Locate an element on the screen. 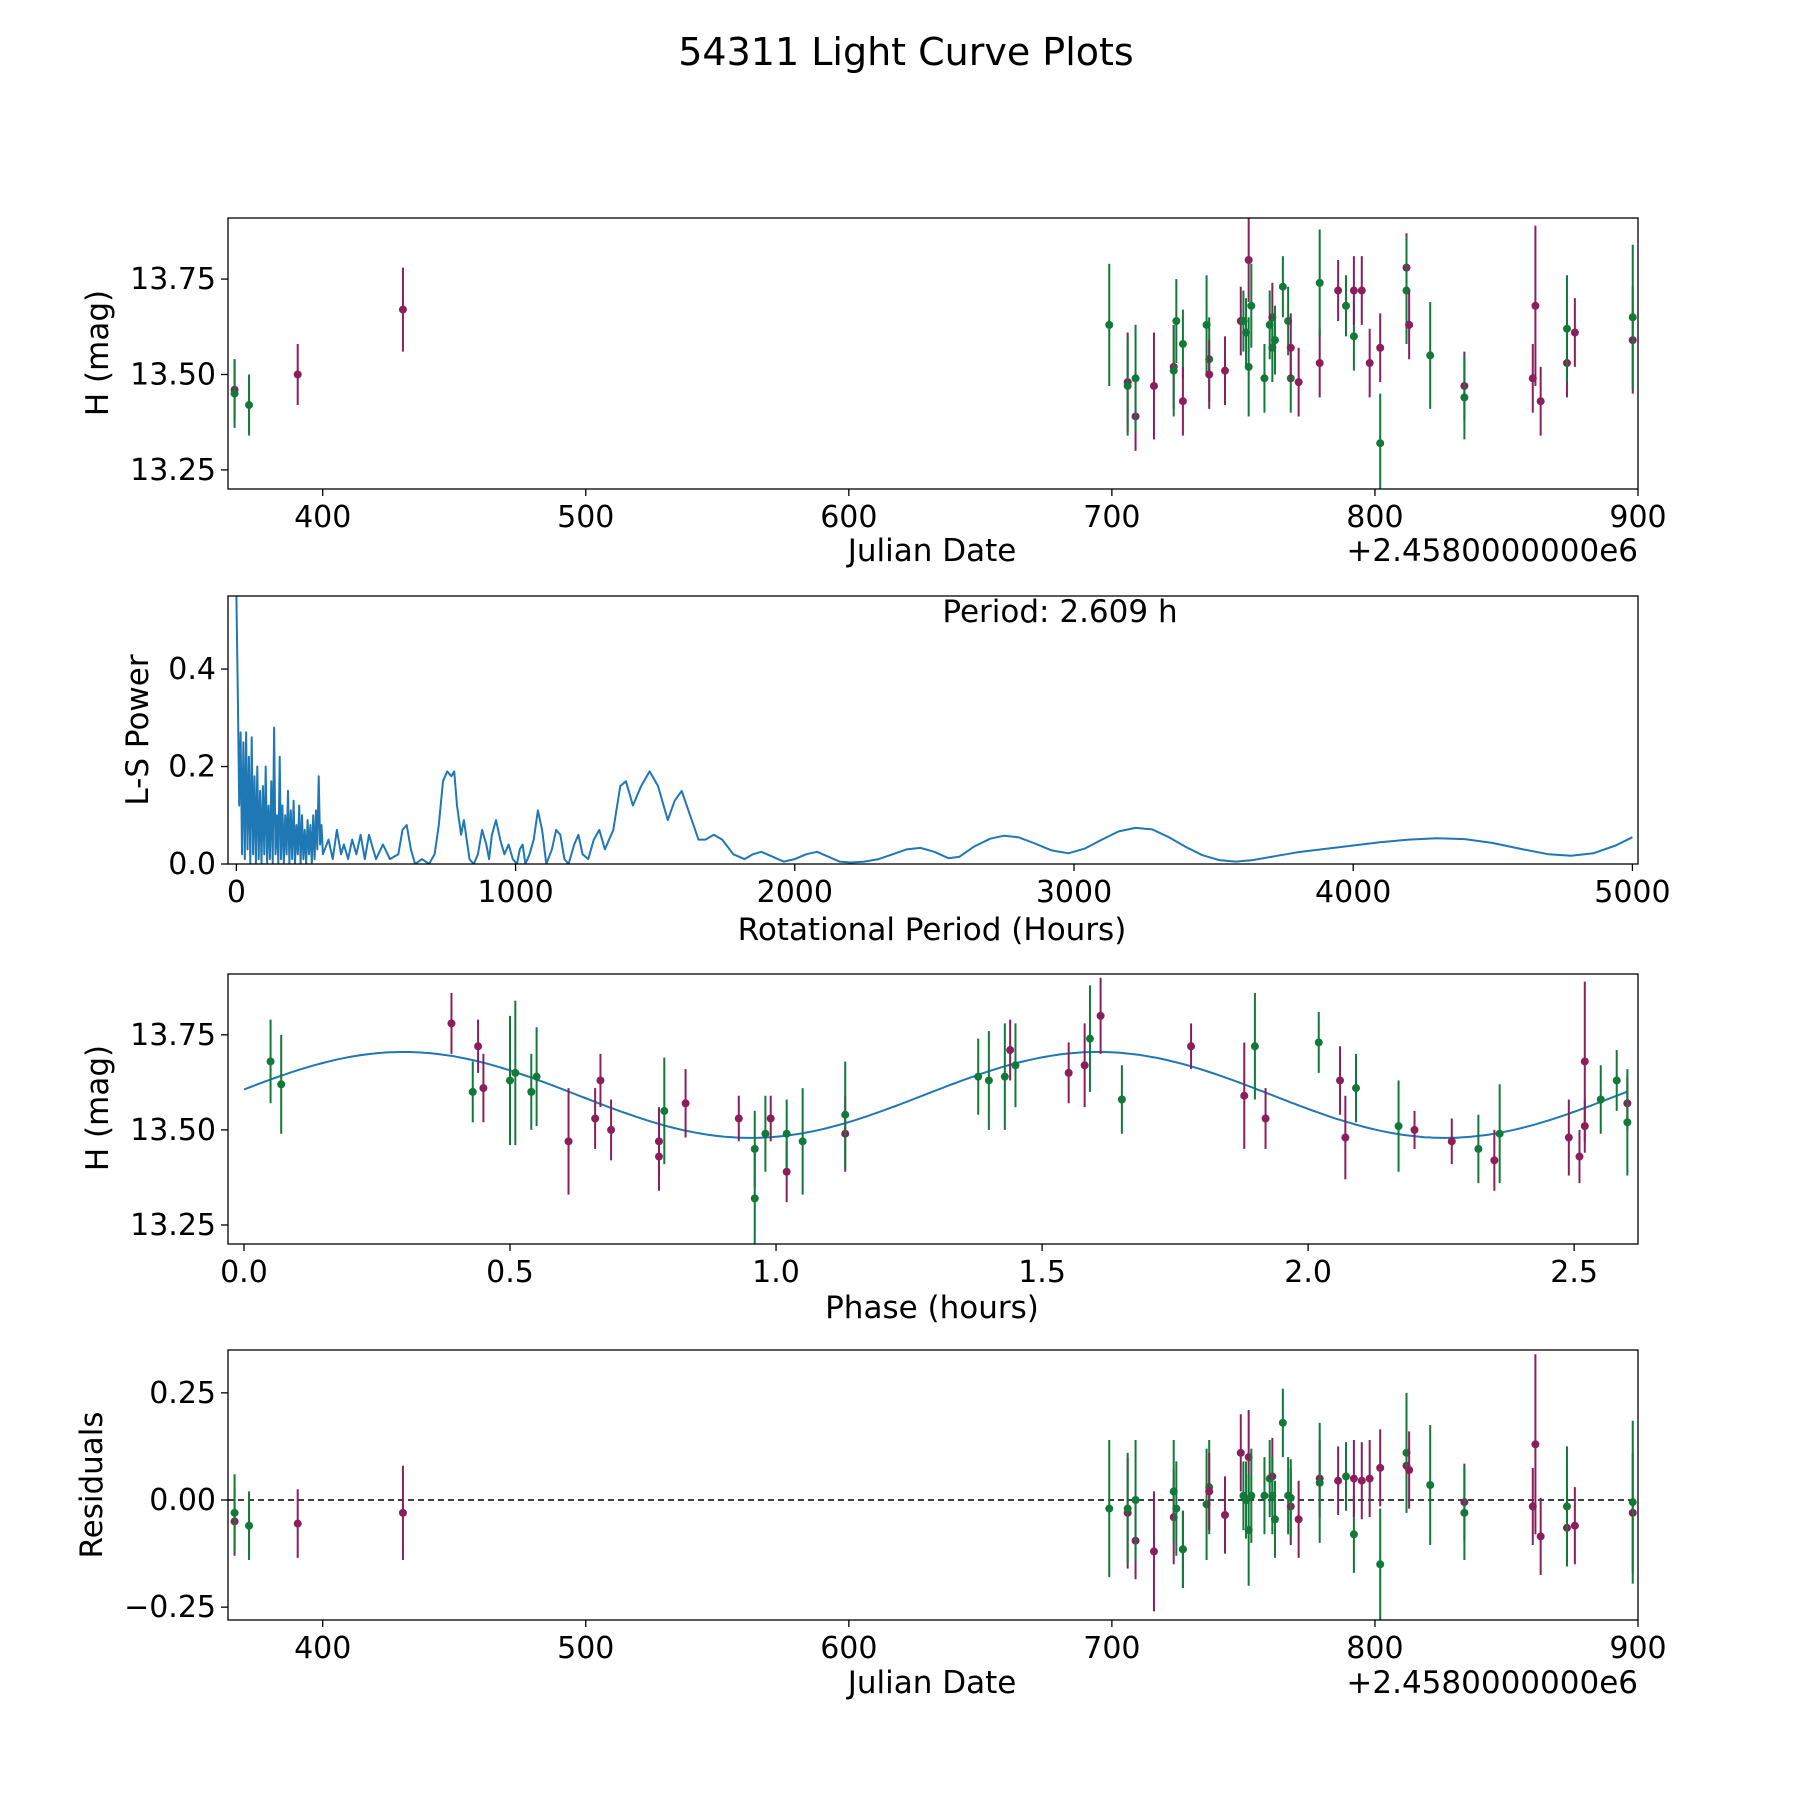 Image resolution: width=1800 pixels, height=1800 pixels. lightcurve-xtick-label: 600 is located at coordinates (848, 517).